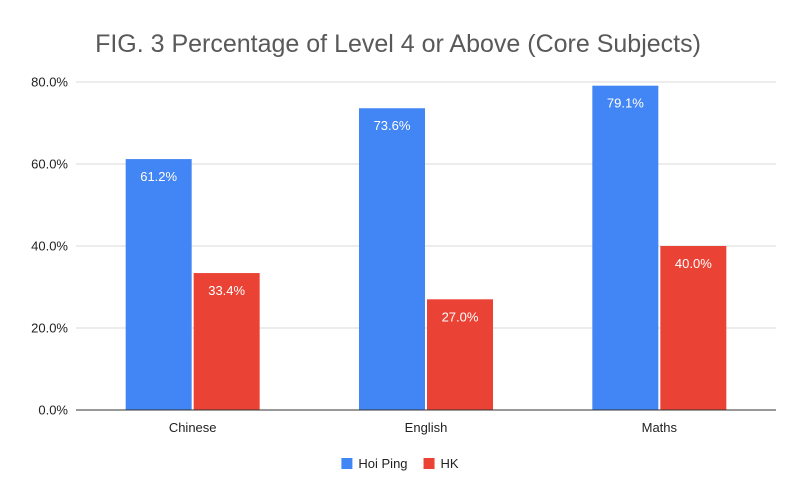  I want to click on data-label-hoi-ping-chinese: 61.2%, so click(158, 176).